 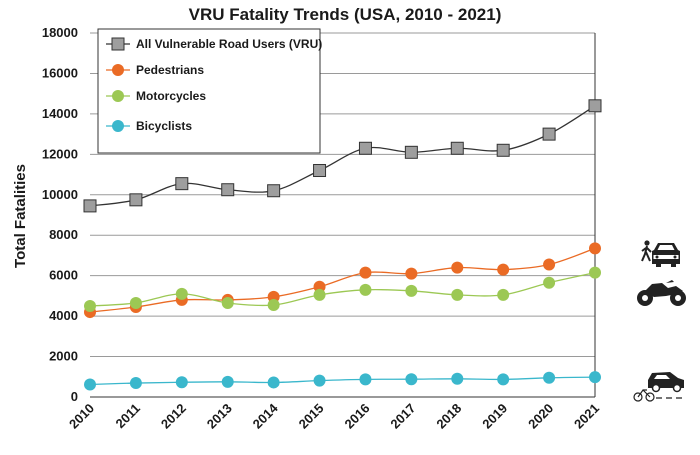 I want to click on y-axis-label: Total Fatalities, so click(x=20, y=216).